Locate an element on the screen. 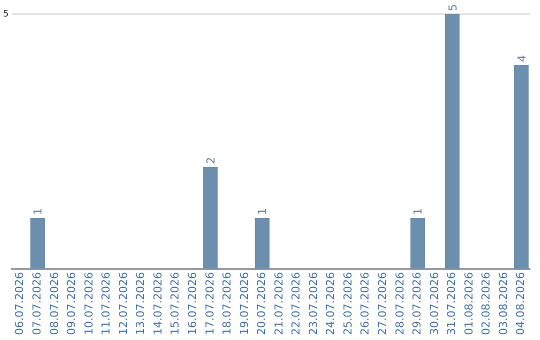 This screenshot has width=540, height=340. x-tick-label: 08.07.2026 is located at coordinates (54, 304).